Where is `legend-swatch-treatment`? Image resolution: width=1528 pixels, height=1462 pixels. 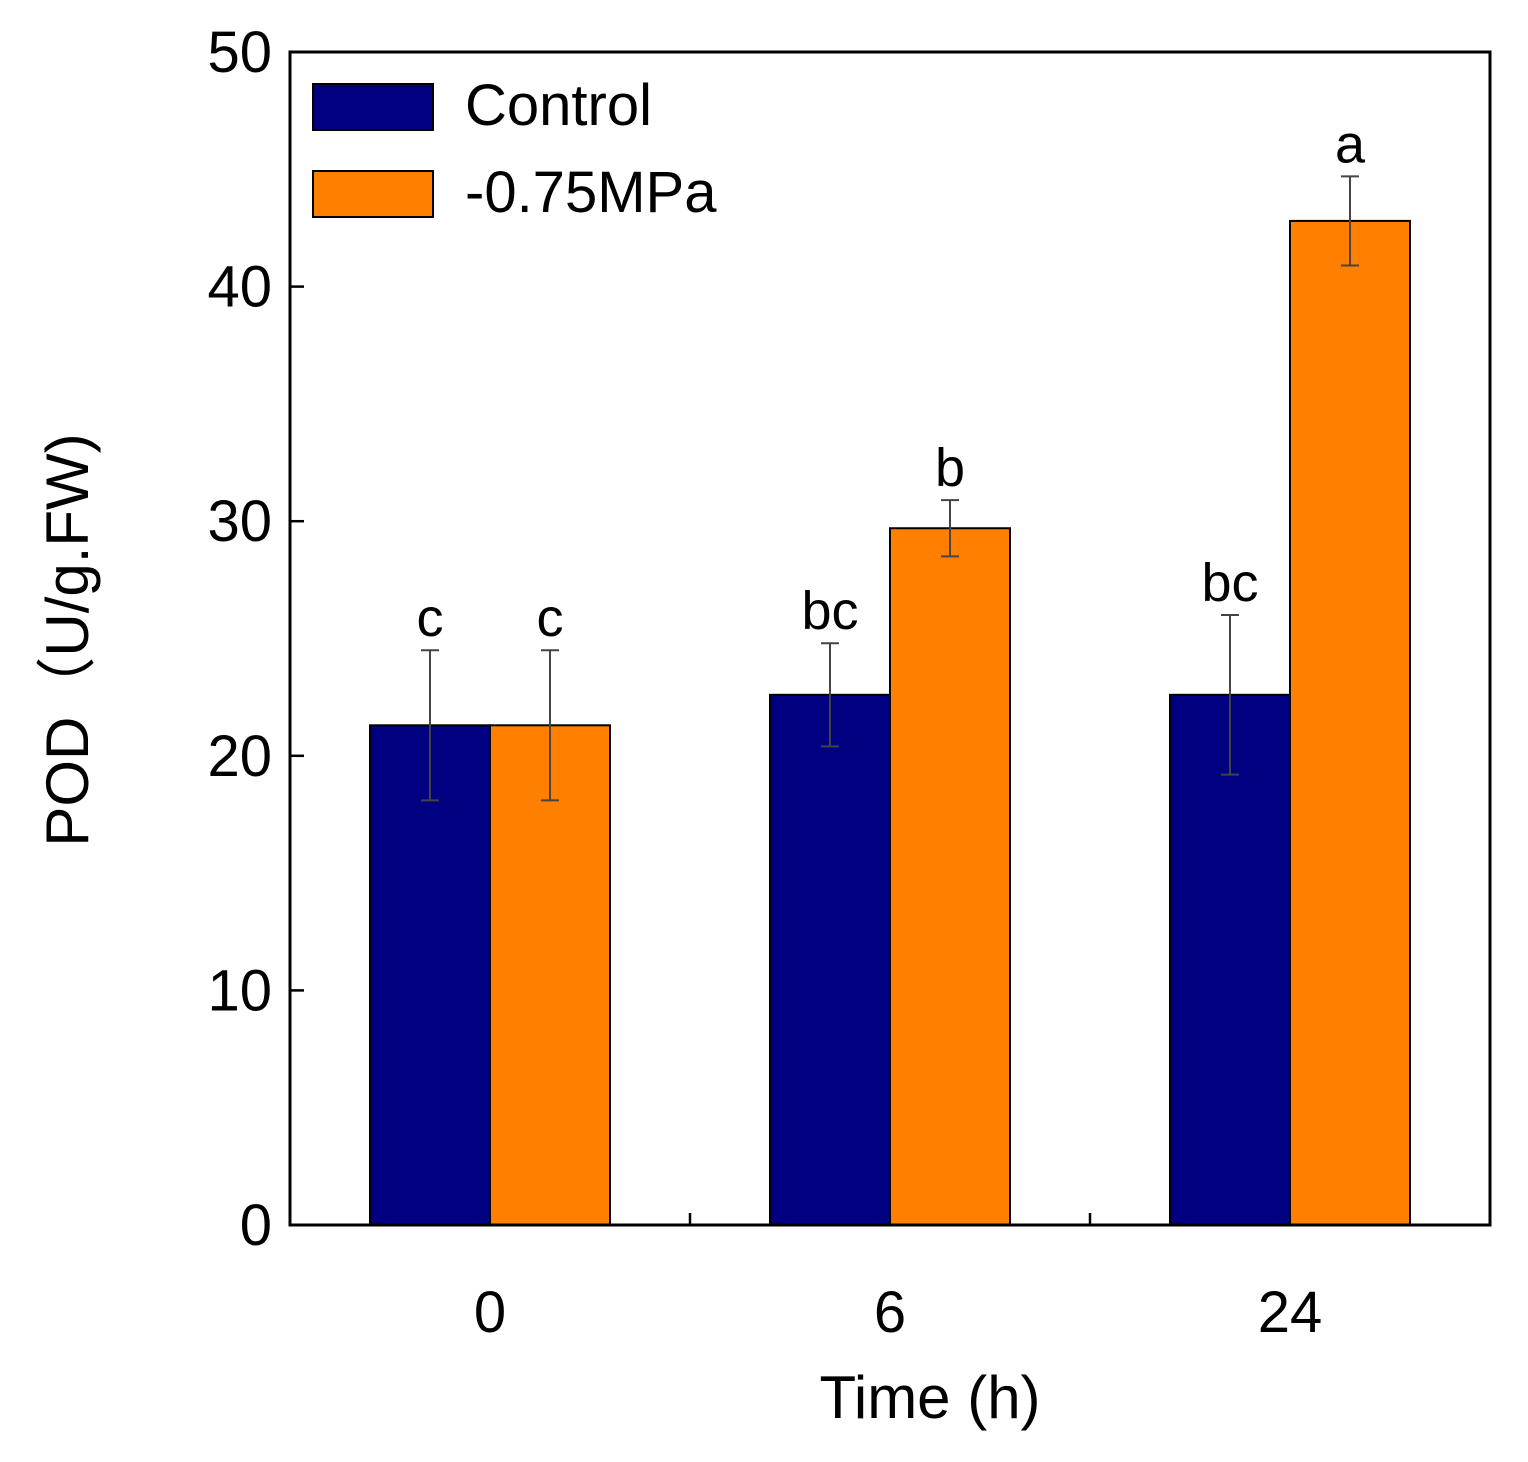
legend-swatch-treatment is located at coordinates (373, 194).